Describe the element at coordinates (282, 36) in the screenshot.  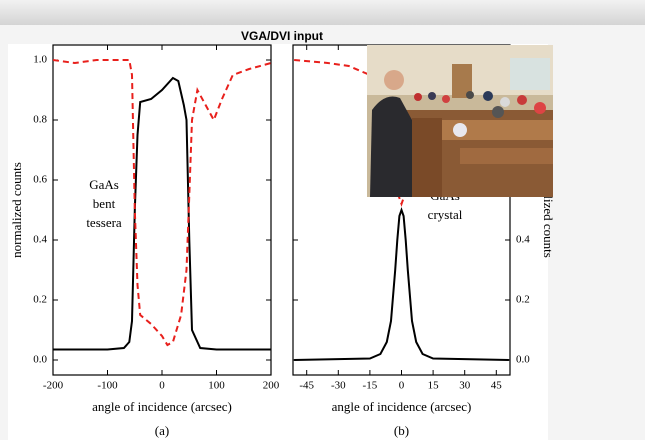
I see `window-title: VGA/DVI input` at that location.